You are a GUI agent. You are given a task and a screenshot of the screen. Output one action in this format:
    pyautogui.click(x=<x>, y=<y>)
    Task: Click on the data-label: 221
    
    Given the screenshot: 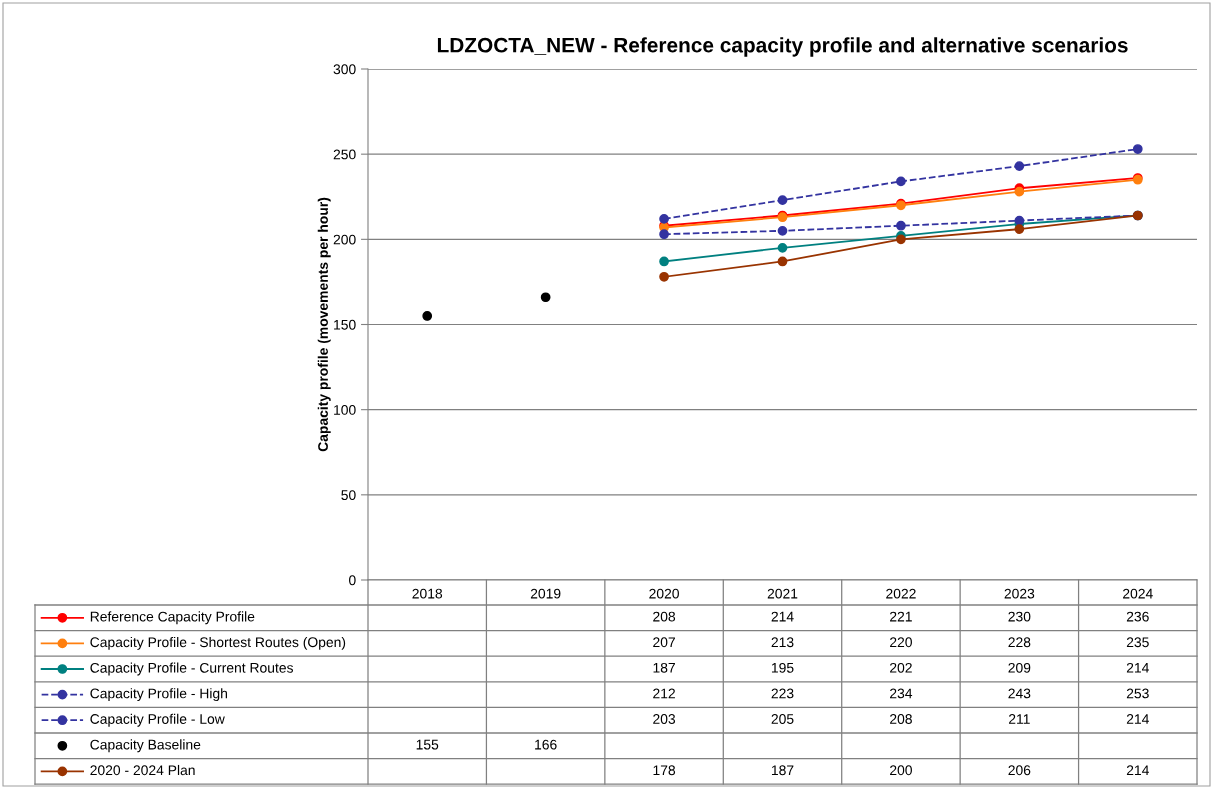 What is the action you would take?
    pyautogui.click(x=901, y=616)
    